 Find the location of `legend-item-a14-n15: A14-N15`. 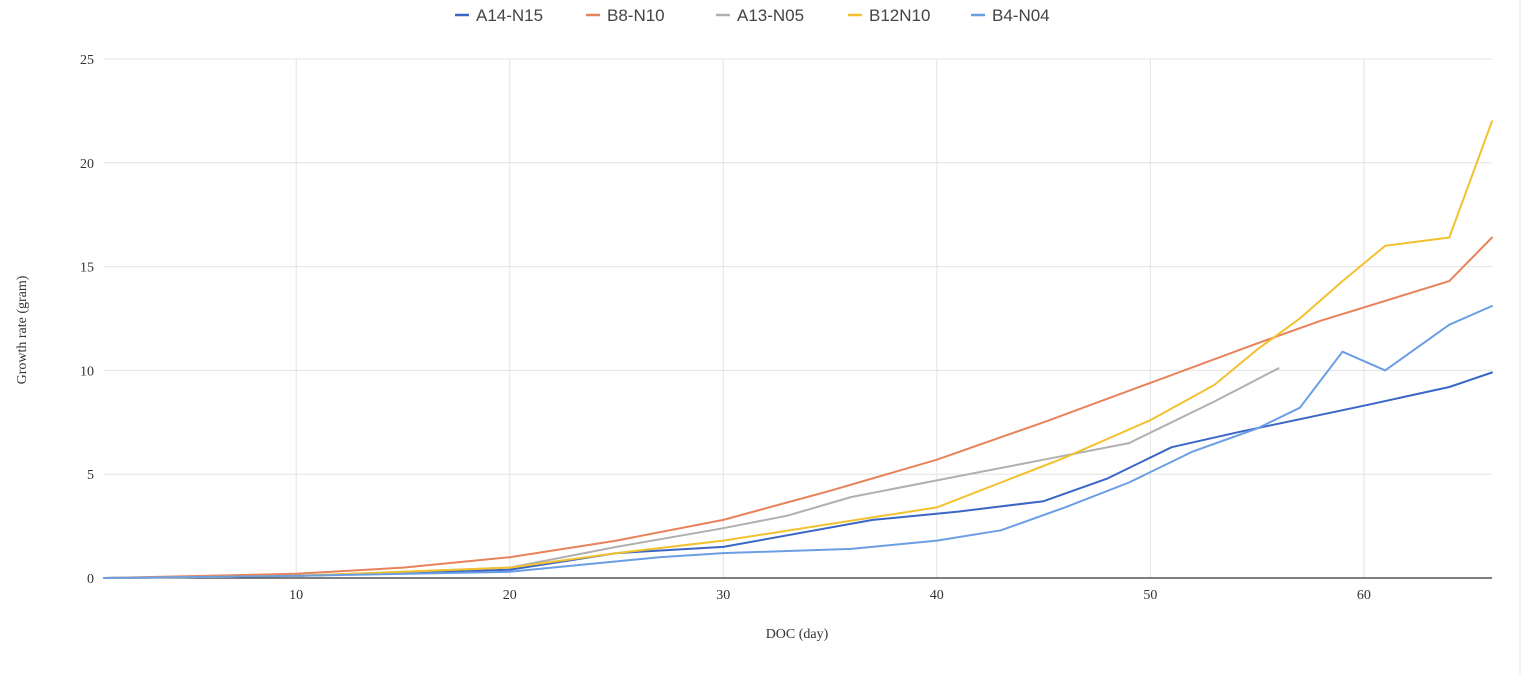

legend-item-a14-n15: A14-N15 is located at coordinates (499, 15).